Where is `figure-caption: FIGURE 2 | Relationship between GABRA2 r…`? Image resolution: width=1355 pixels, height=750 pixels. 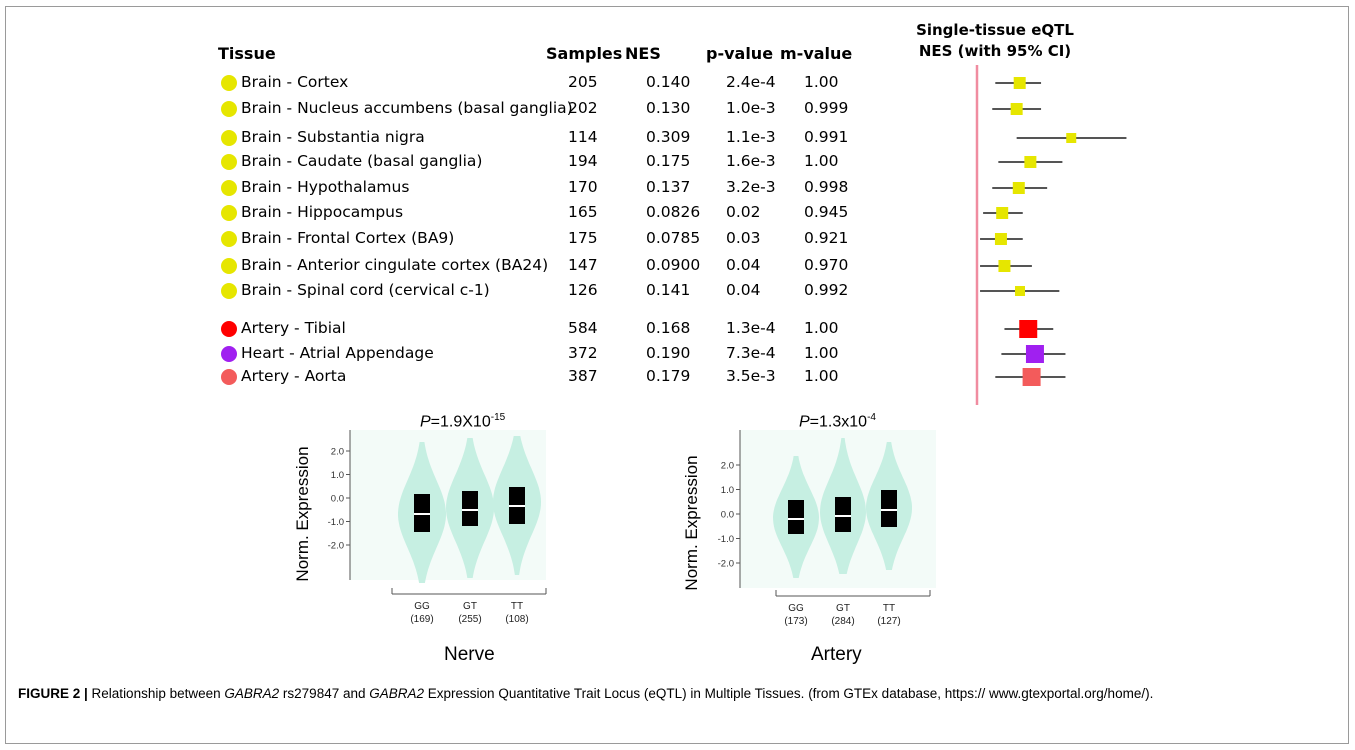 figure-caption: FIGURE 2 | Relationship between GABRA2 r… is located at coordinates (678, 694).